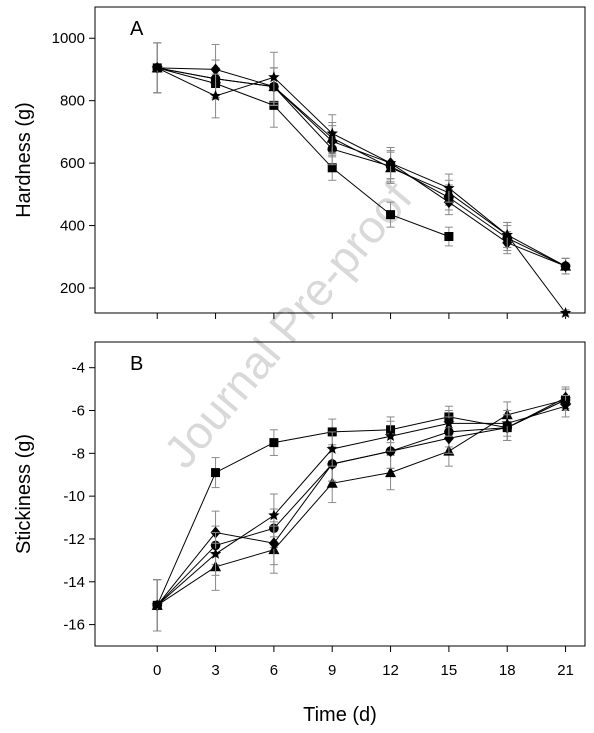 Image resolution: width=594 pixels, height=733 pixels. I want to click on x-tick-label: 3, so click(215, 670).